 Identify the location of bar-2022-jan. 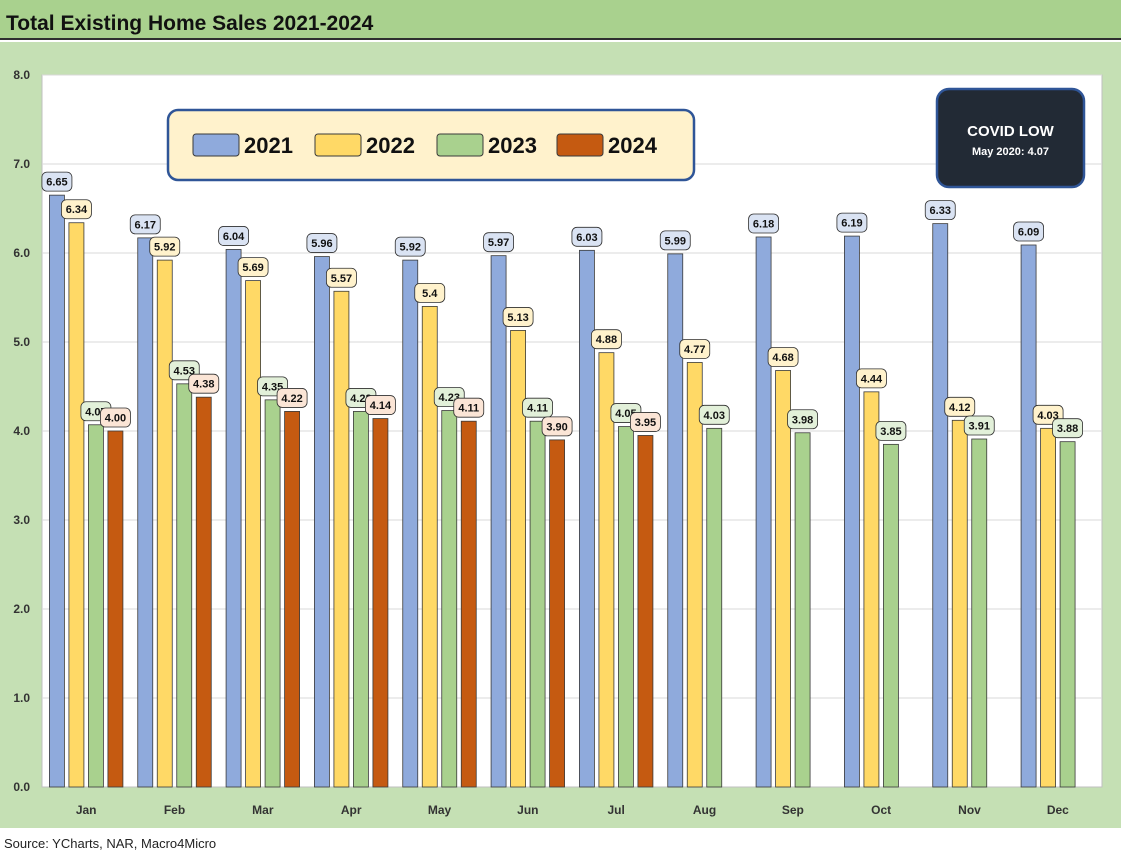
(76, 505).